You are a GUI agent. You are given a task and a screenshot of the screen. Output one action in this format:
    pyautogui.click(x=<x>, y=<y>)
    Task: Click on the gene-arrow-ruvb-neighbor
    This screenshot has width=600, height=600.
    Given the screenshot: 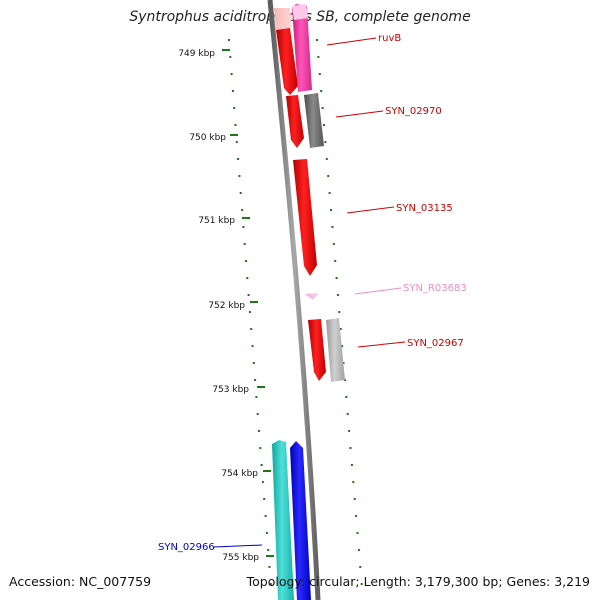 What is the action you would take?
    pyautogui.click(x=283, y=19)
    